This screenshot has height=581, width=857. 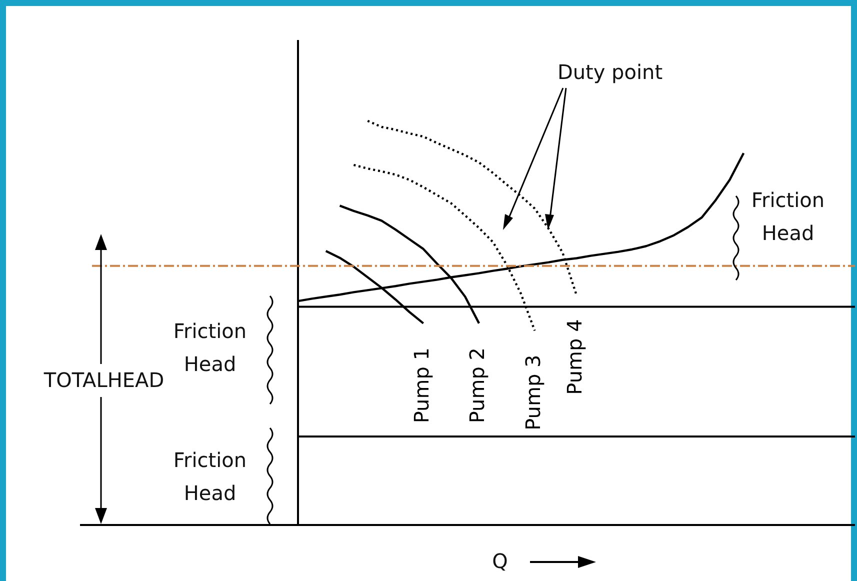 I want to click on text: TOTALHEAD, so click(x=104, y=380).